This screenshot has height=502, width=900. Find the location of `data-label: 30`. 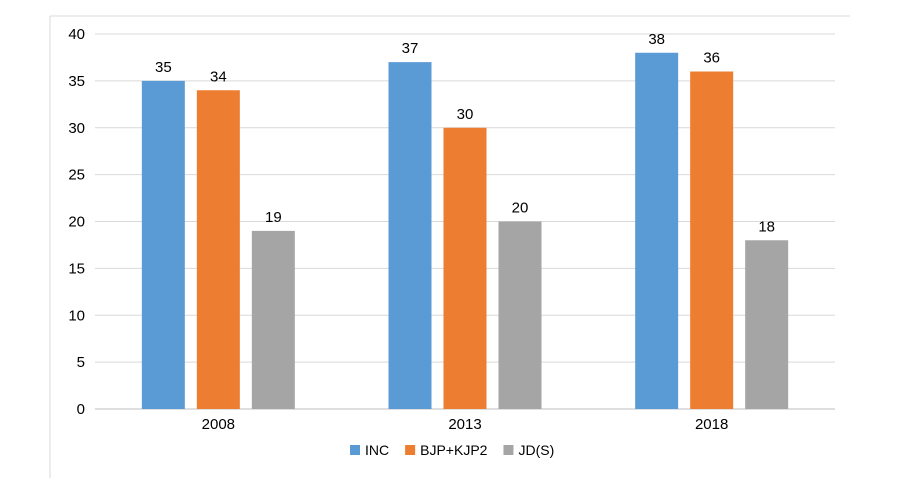

data-label: 30 is located at coordinates (465, 114).